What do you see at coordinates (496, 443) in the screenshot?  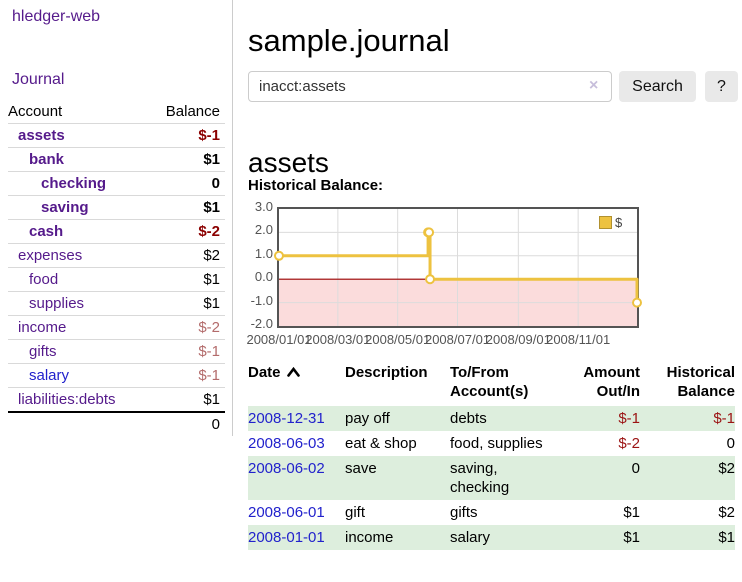 I see `transaction-accounts: food, supplies` at bounding box center [496, 443].